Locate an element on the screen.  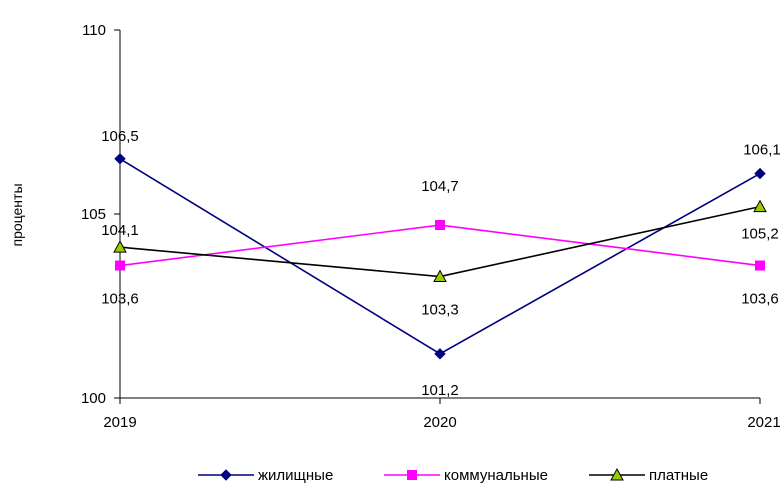
y-tick-label: 110 is located at coordinates (94, 30).